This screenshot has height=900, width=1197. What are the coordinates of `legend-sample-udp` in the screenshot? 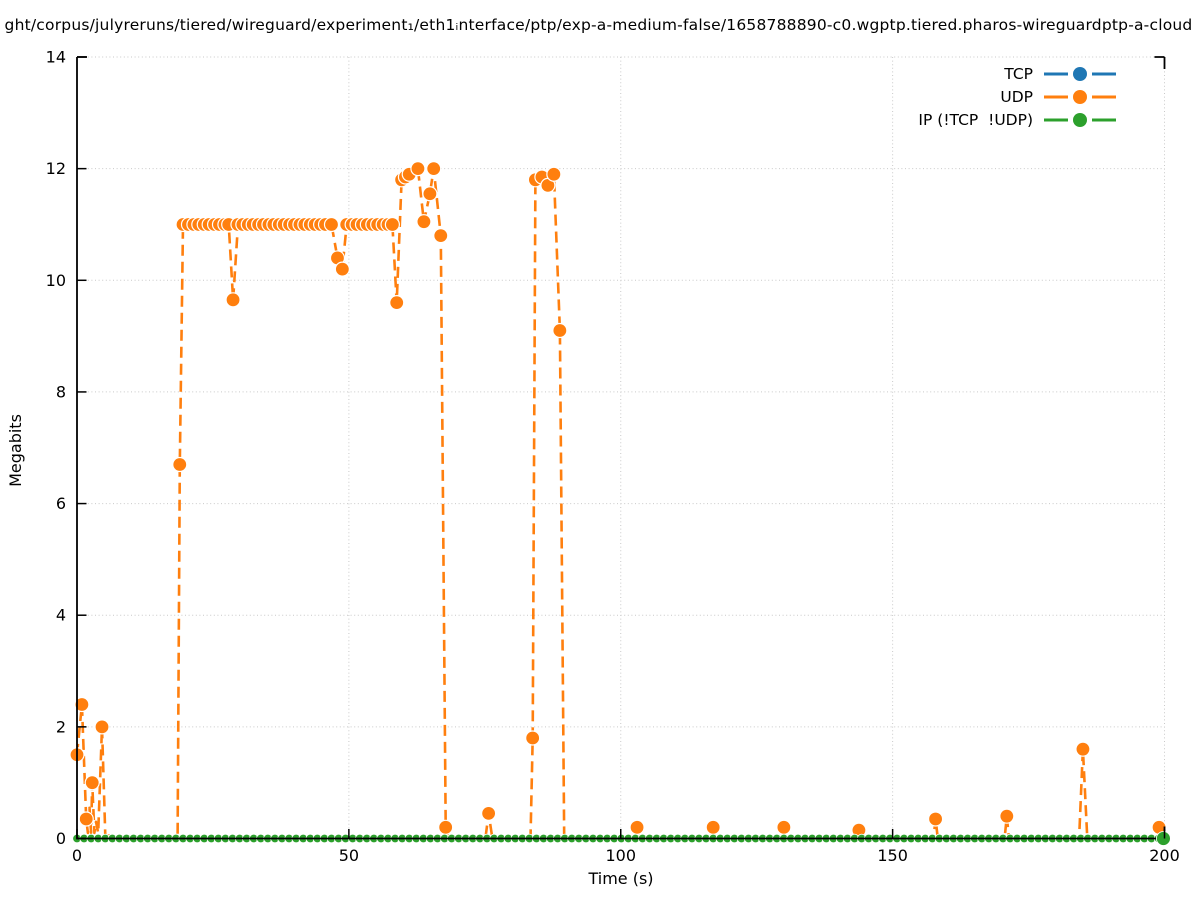 It's located at (1080, 96).